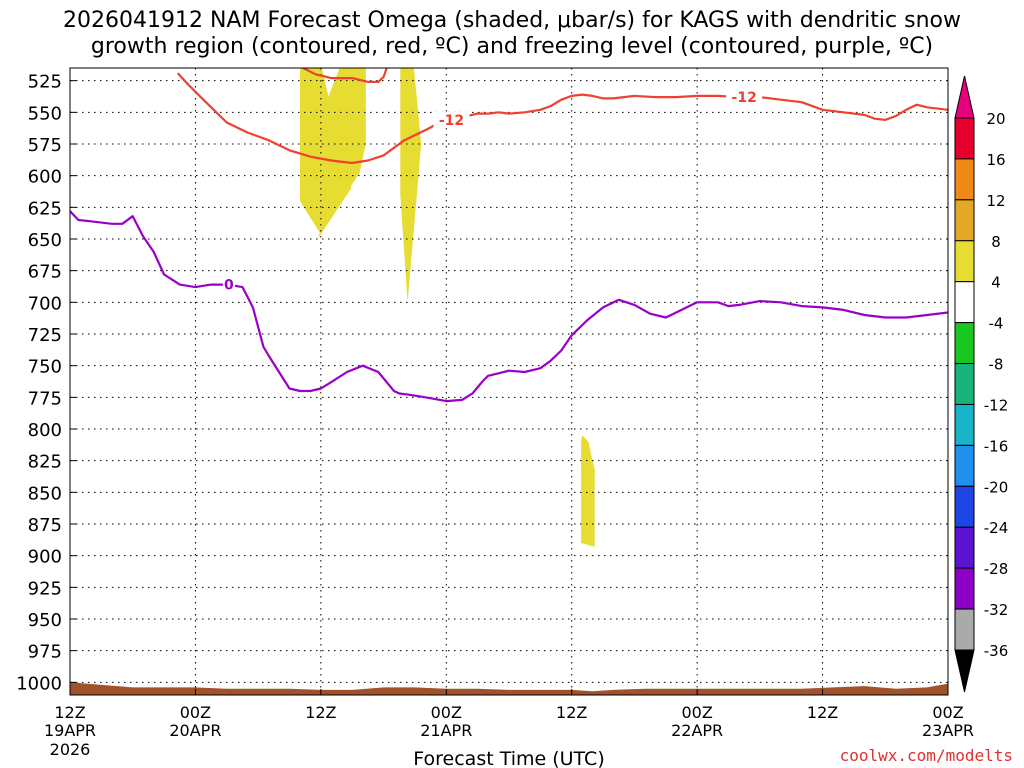  I want to click on y-tick-label: 575, so click(45, 145).